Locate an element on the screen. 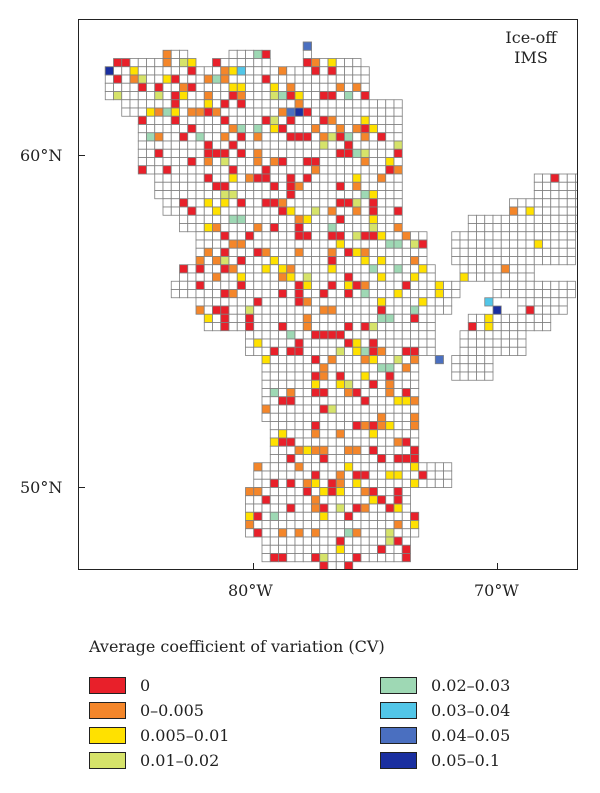 The height and width of the screenshot is (793, 600). legend-swatch is located at coordinates (398, 685).